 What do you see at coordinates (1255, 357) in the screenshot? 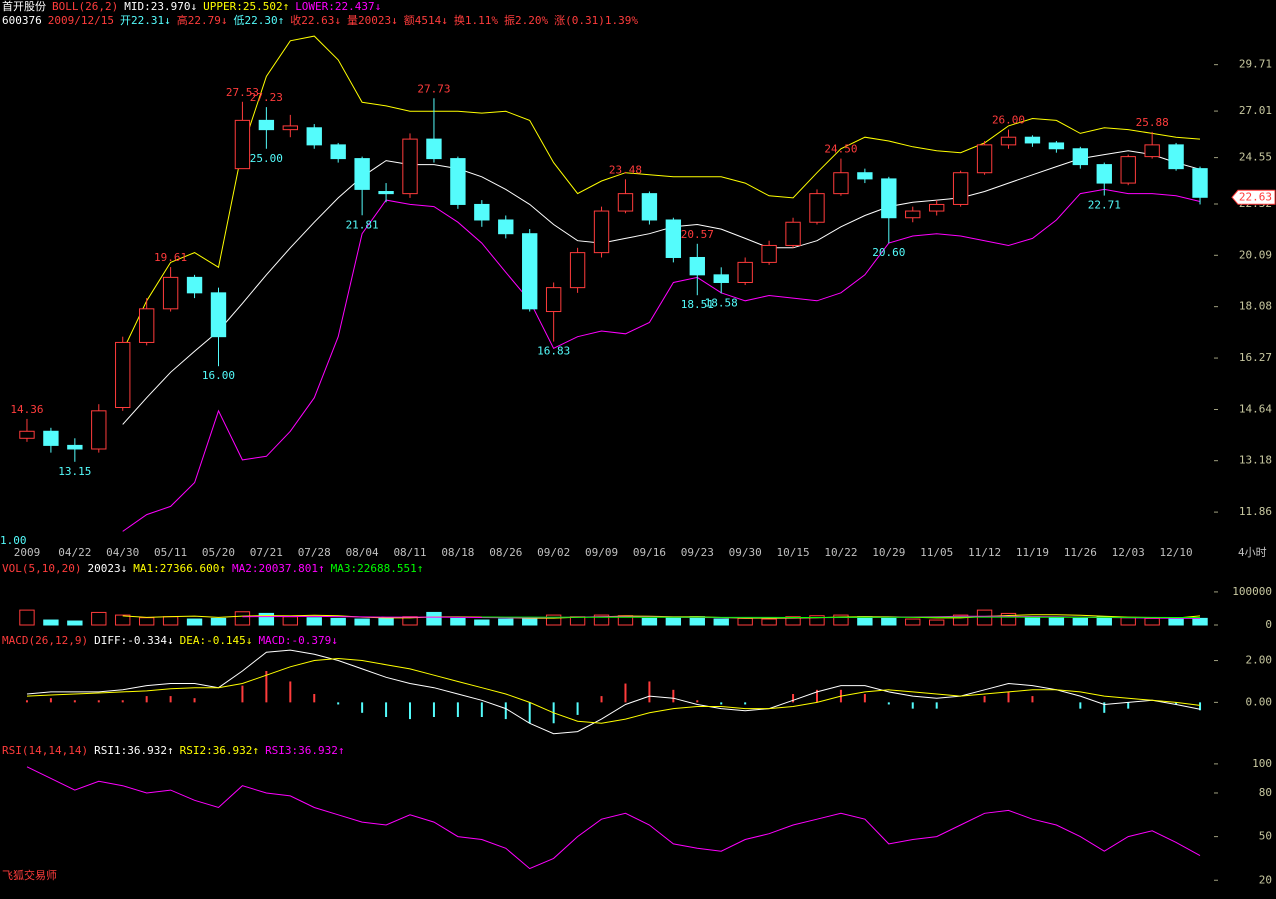
I see `y-tick-label: 16.27` at bounding box center [1255, 357].